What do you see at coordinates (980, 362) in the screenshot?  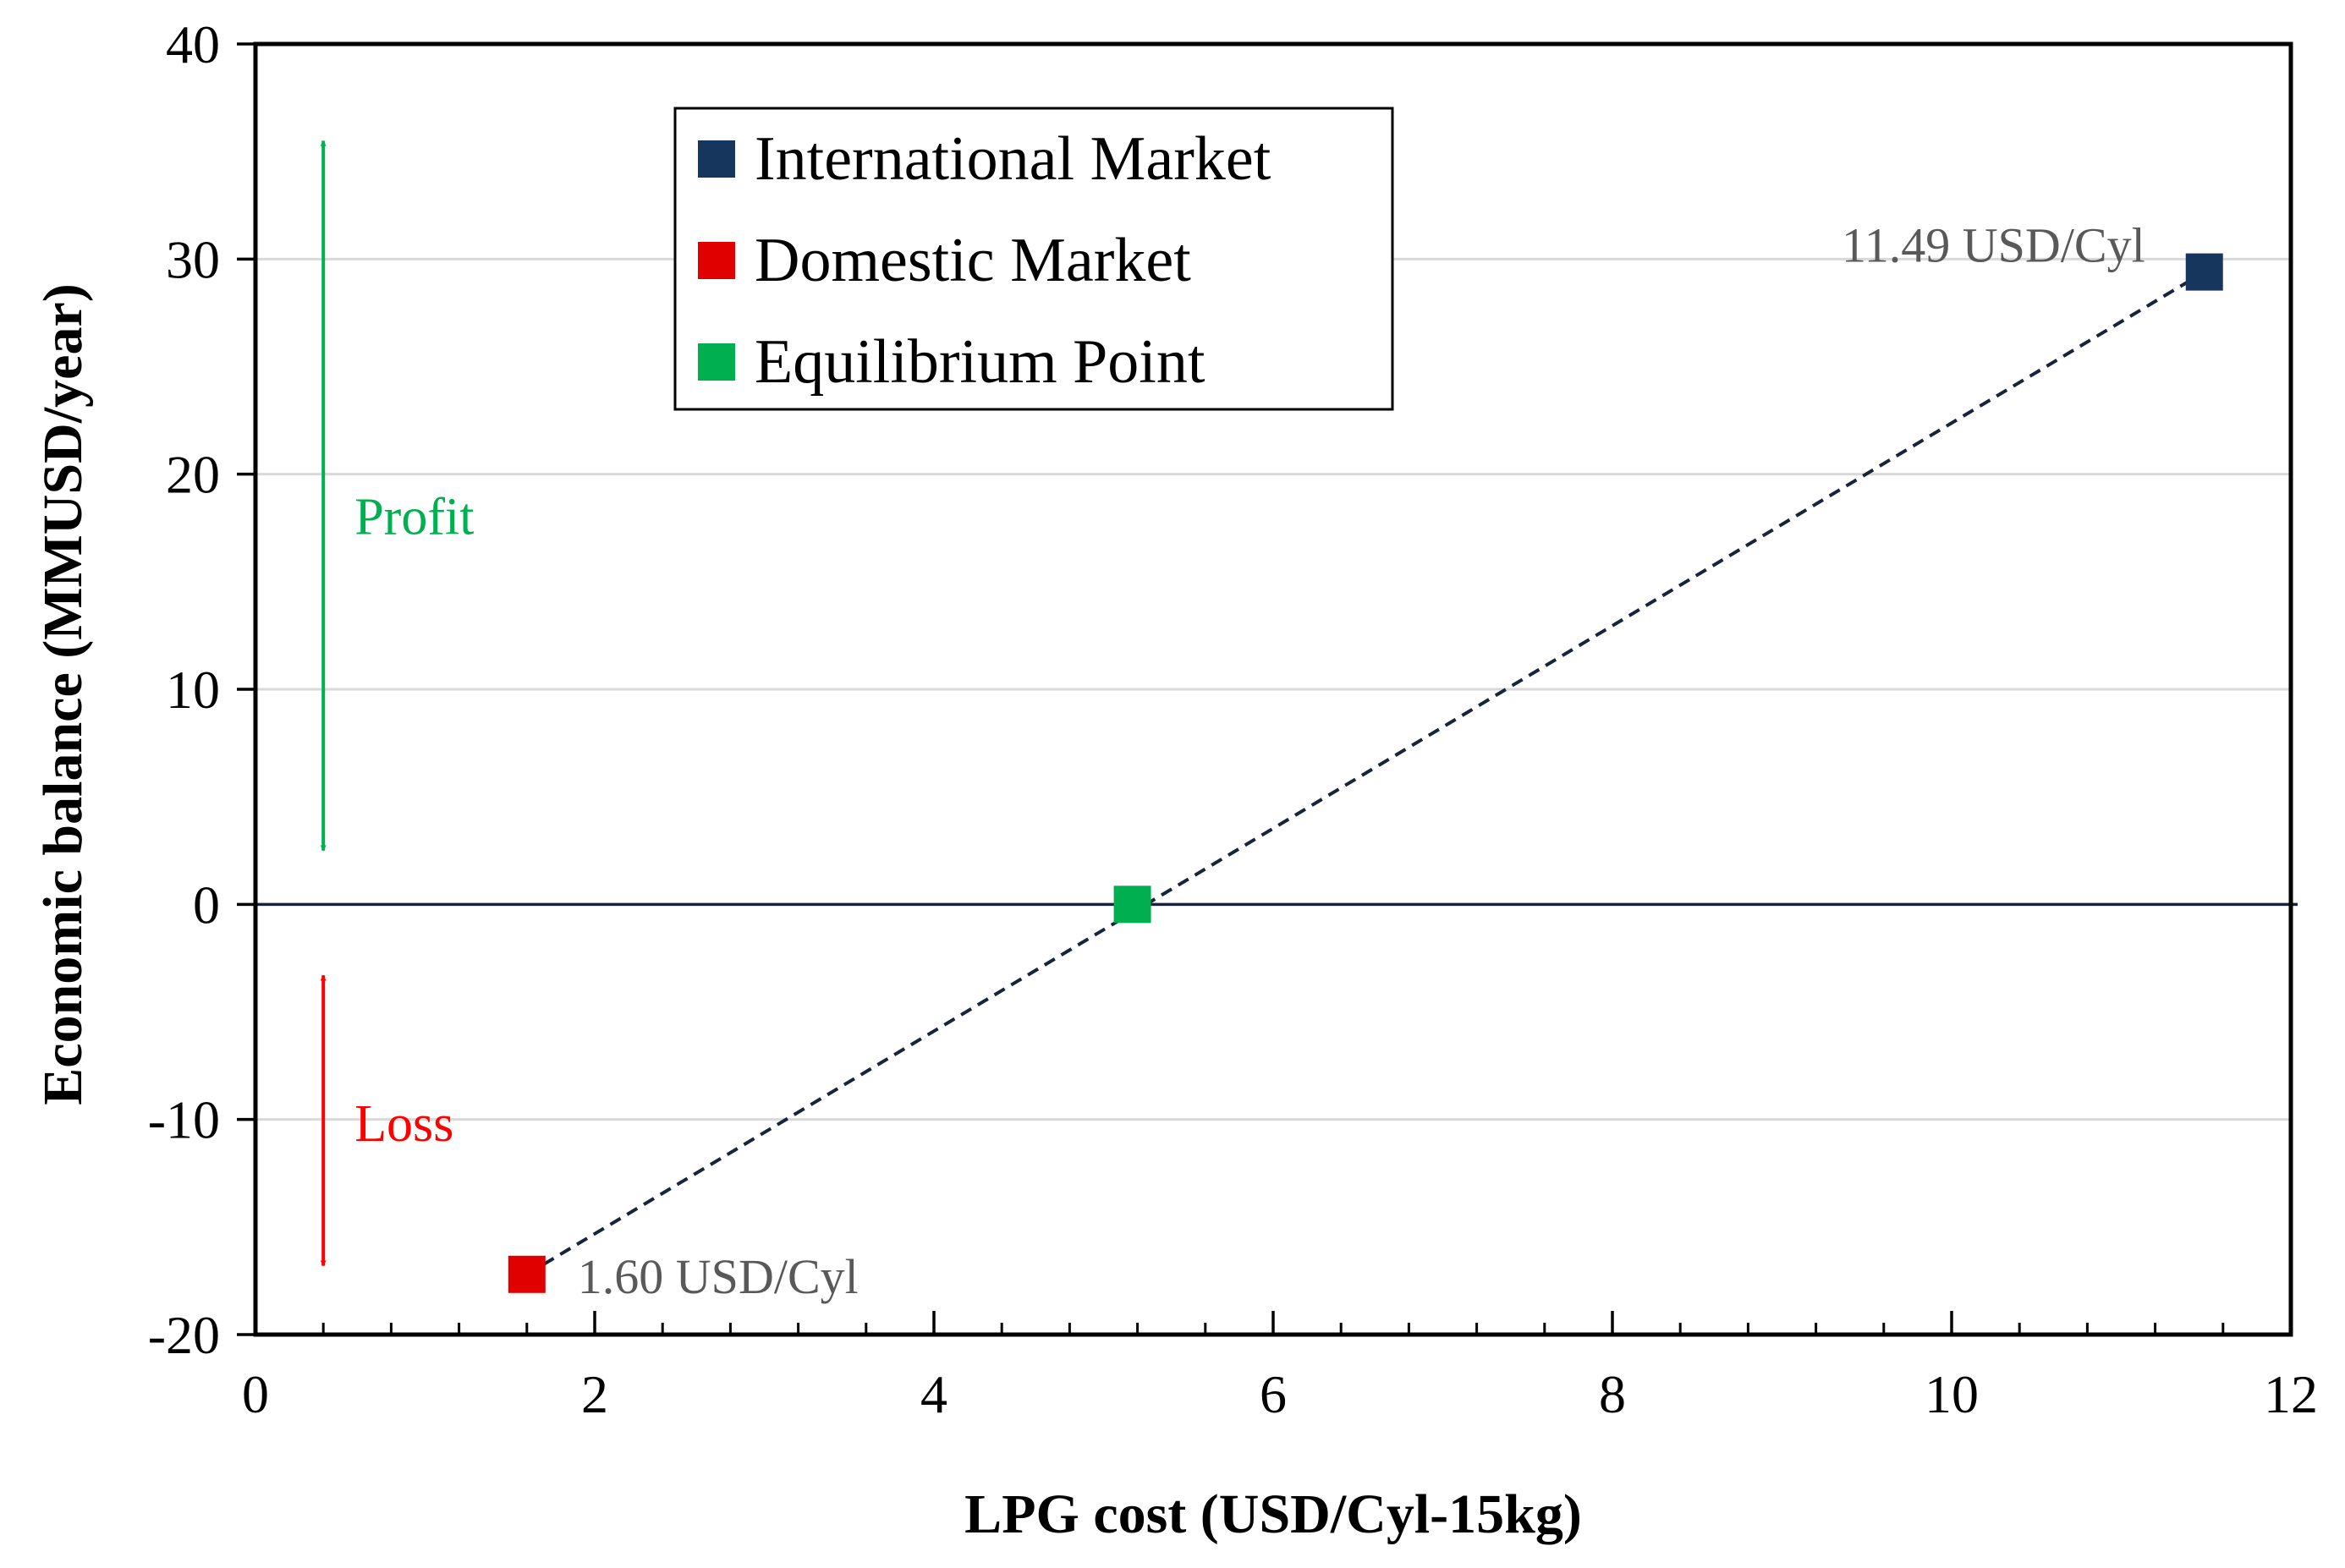 I see `legend-label: Equilibrium Point` at bounding box center [980, 362].